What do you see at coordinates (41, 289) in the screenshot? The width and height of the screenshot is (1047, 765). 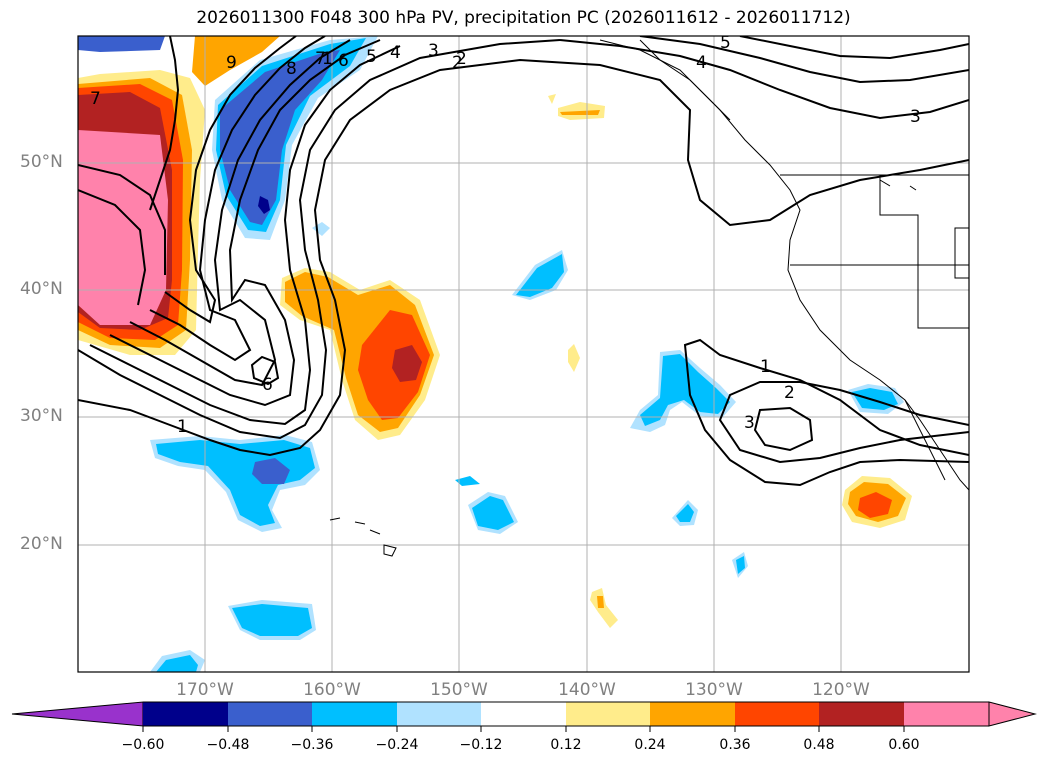 I see `lat-label-40n: 40°N` at bounding box center [41, 289].